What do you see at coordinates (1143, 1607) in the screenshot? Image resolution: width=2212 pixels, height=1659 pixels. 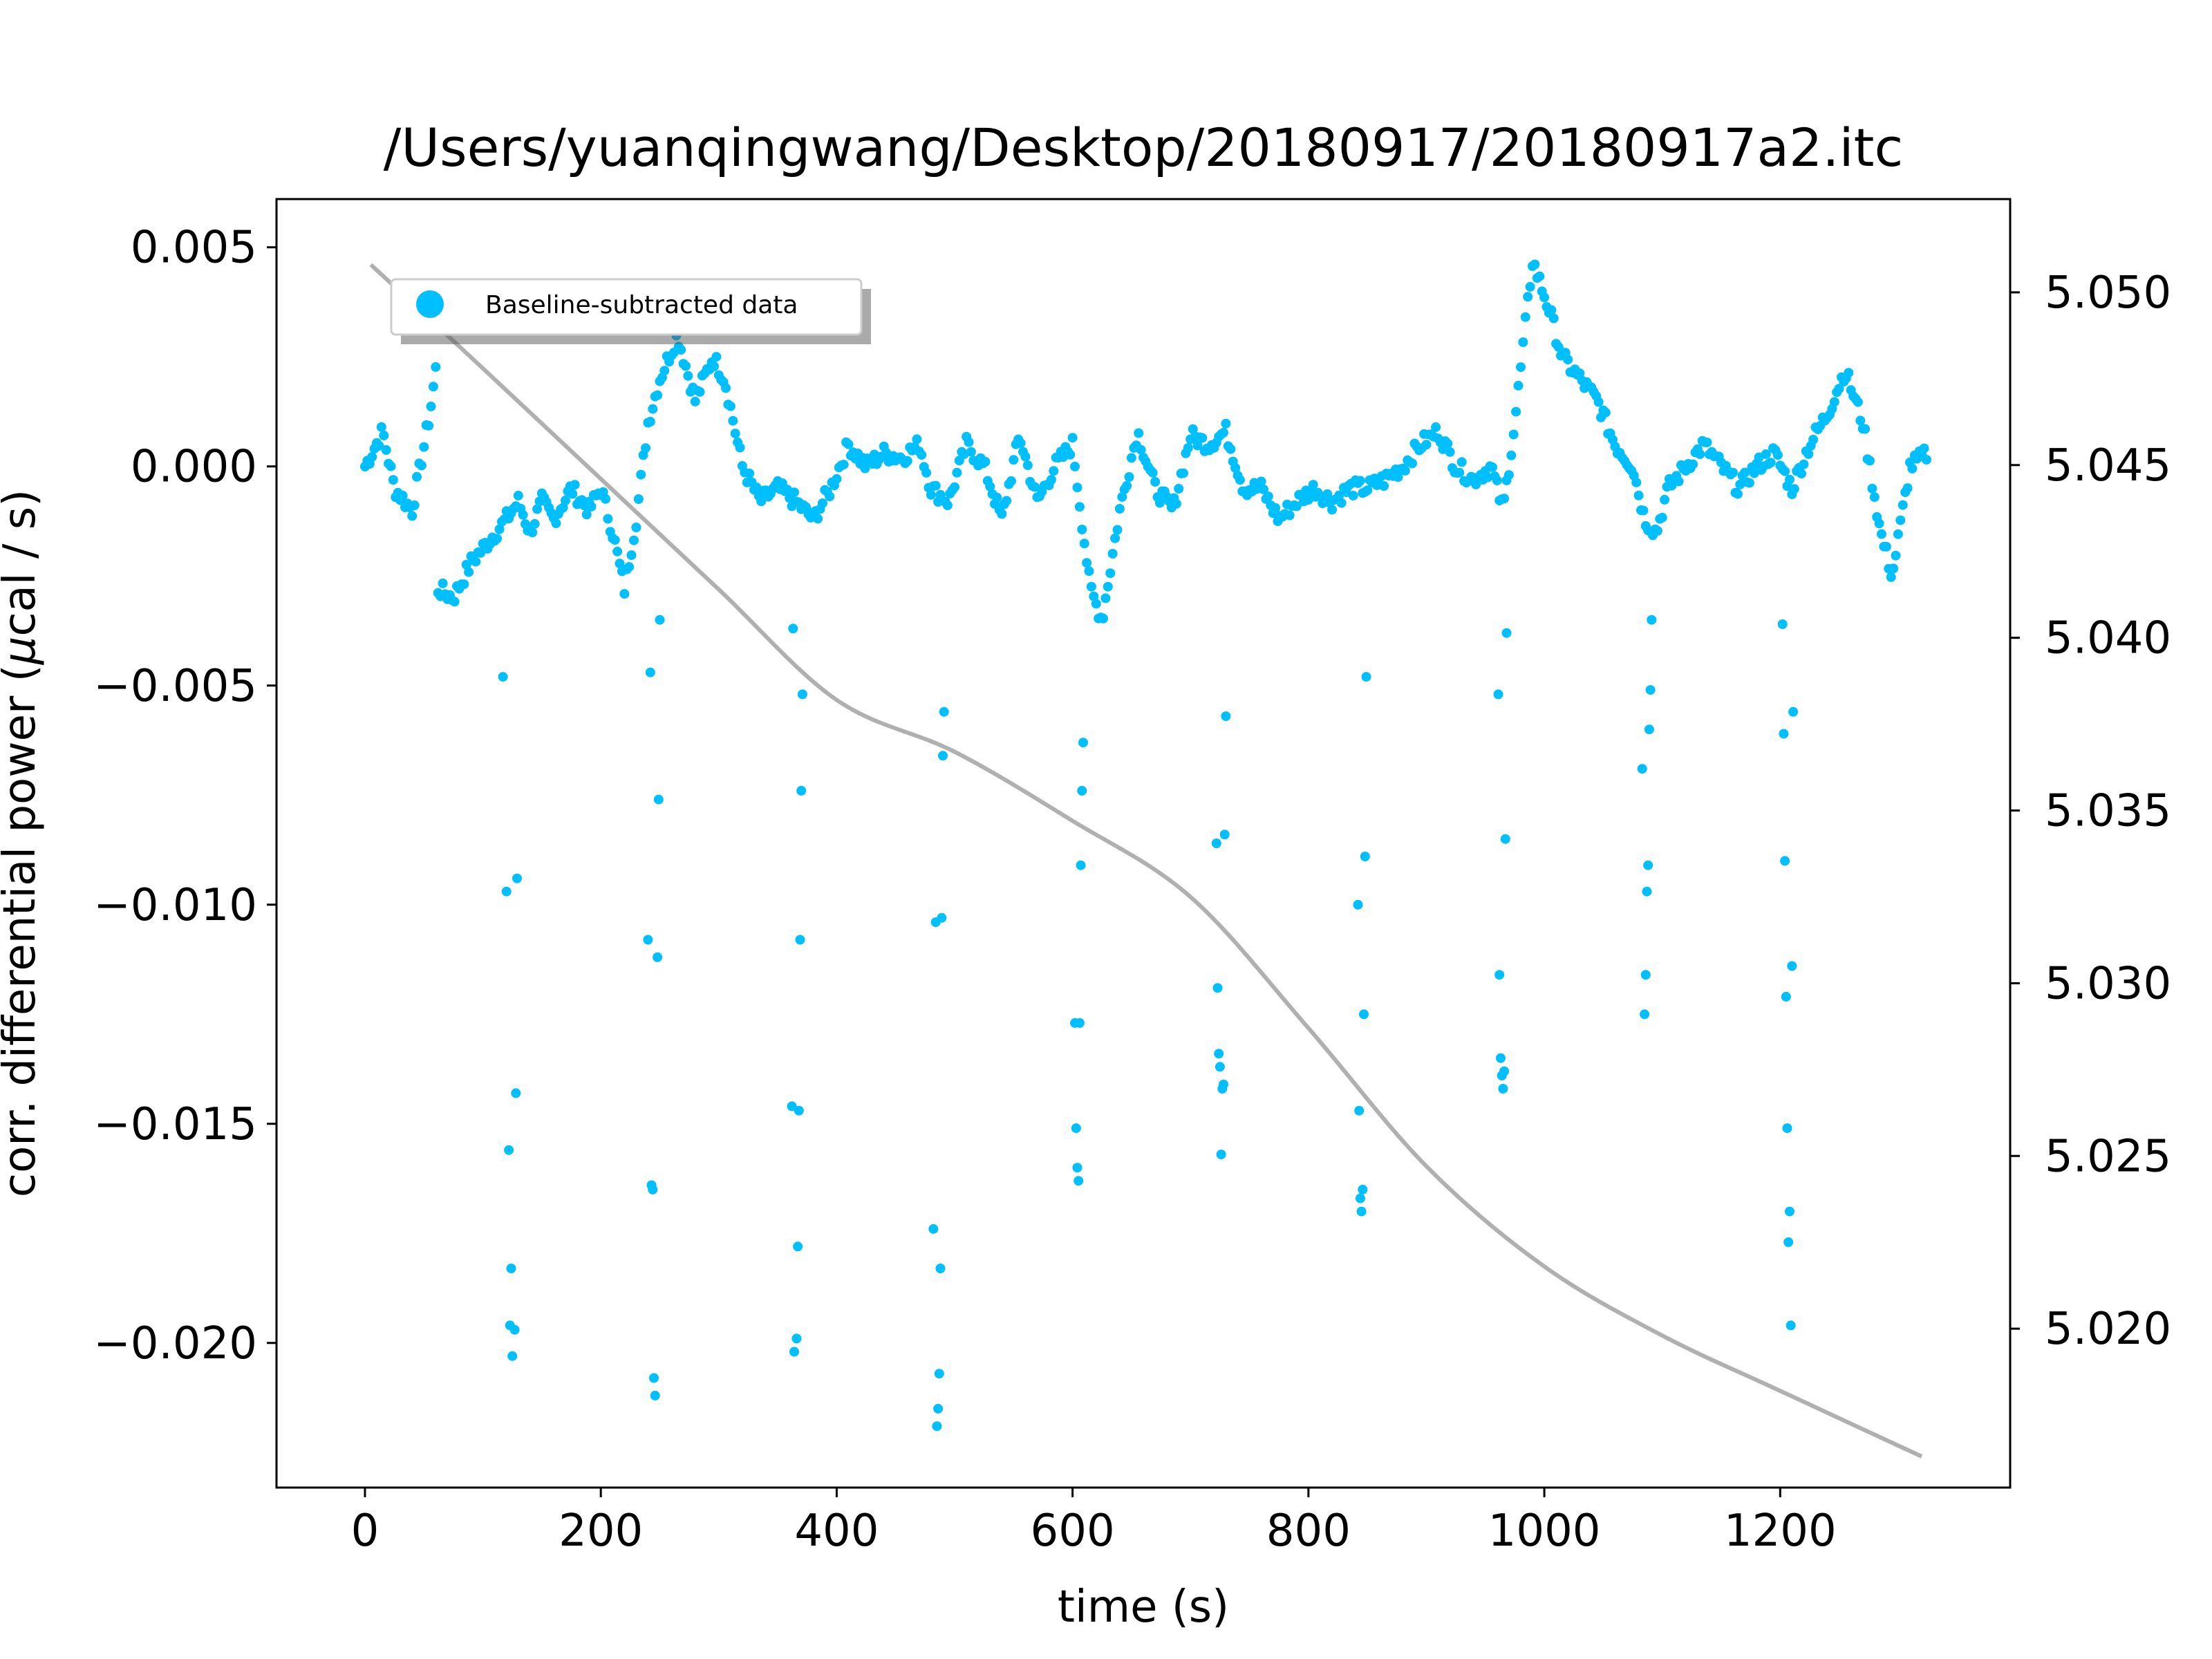 I see `x-axis-label: time (s)` at bounding box center [1143, 1607].